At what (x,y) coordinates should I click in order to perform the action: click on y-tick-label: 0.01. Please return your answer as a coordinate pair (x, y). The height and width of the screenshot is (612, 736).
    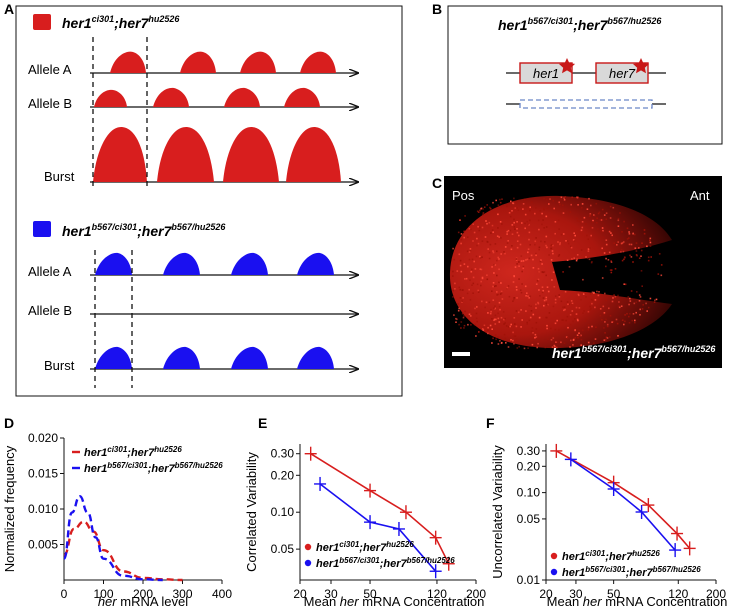
    Looking at the image, I should click on (529, 580).